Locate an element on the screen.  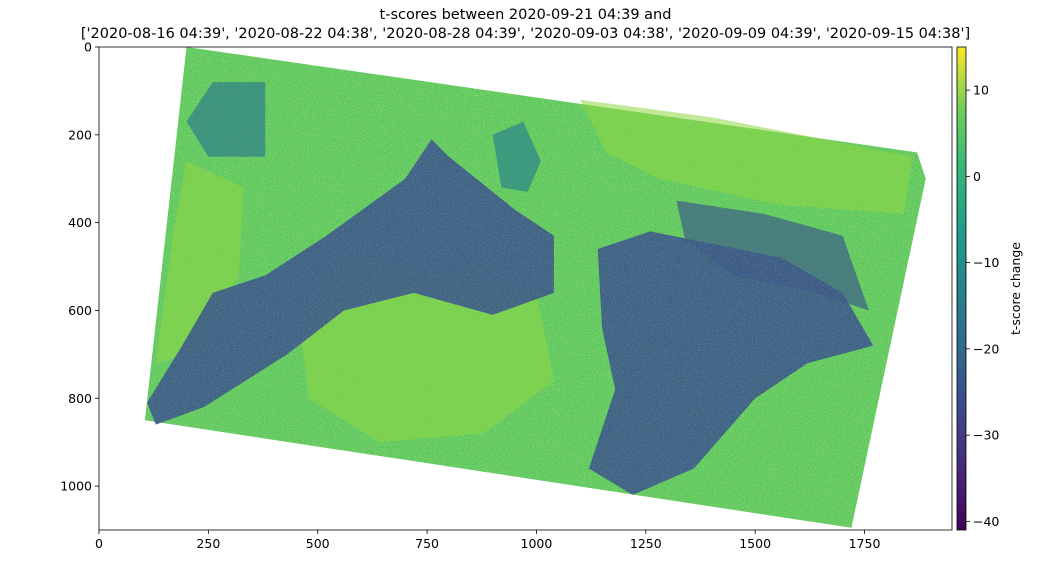
y-tick-label-400: 400 is located at coordinates (80, 222).